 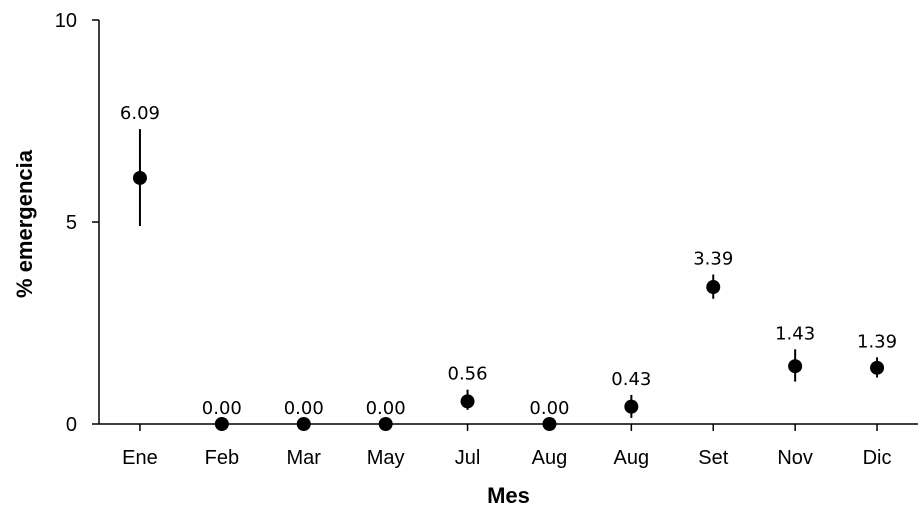 What do you see at coordinates (508, 495) in the screenshot?
I see `x-axis-title: Mes` at bounding box center [508, 495].